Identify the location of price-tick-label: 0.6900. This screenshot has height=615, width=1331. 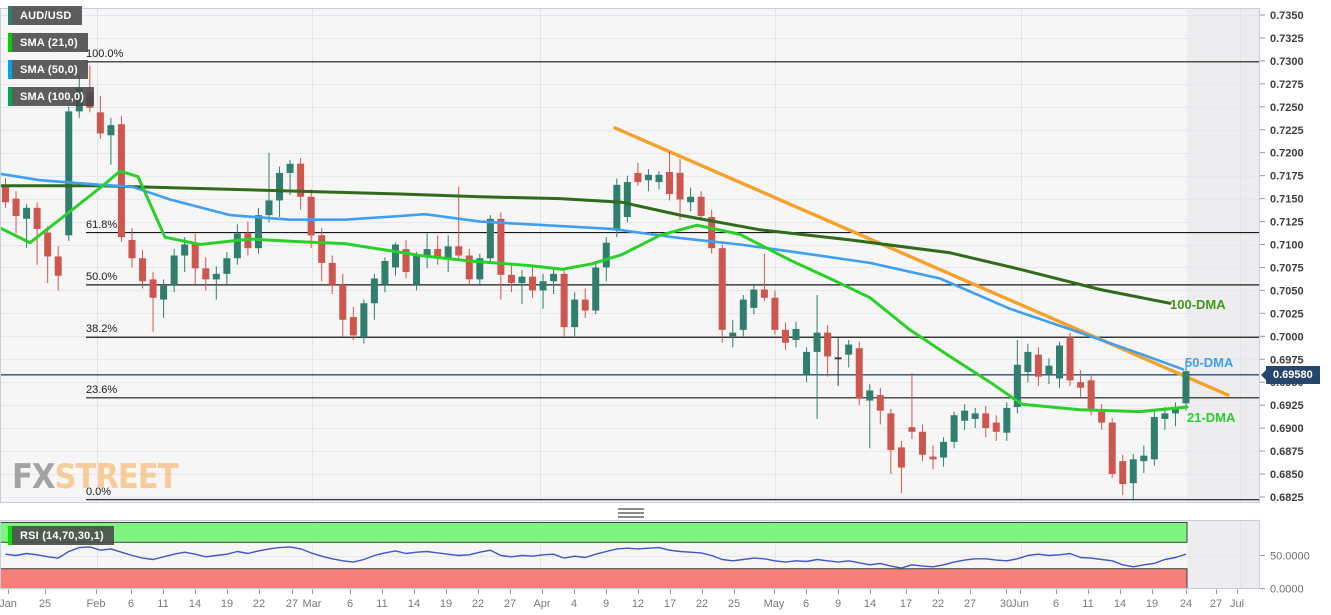
(1287, 429).